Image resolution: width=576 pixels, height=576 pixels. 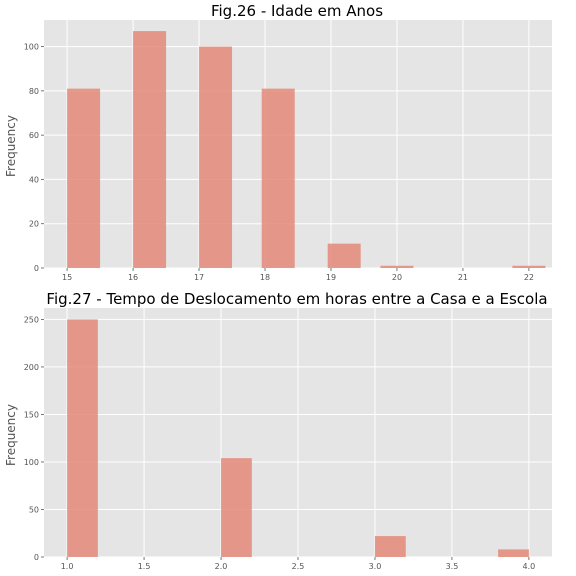 What do you see at coordinates (463, 277) in the screenshot?
I see `x-tick-label: 21` at bounding box center [463, 277].